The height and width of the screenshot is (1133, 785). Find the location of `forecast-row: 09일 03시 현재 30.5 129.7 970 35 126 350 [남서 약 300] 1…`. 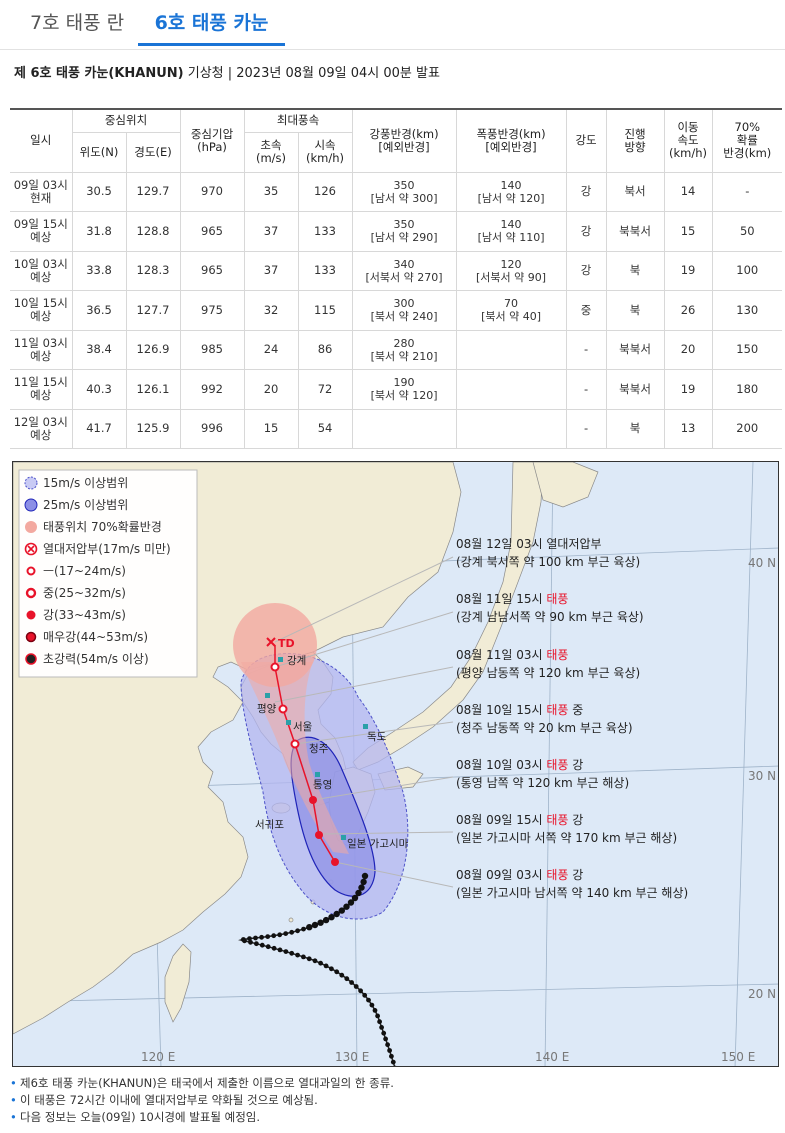

forecast-row: 09일 03시 현재 30.5 129.7 970 35 126 350 [남서 약 300] 1… is located at coordinates (396, 192).